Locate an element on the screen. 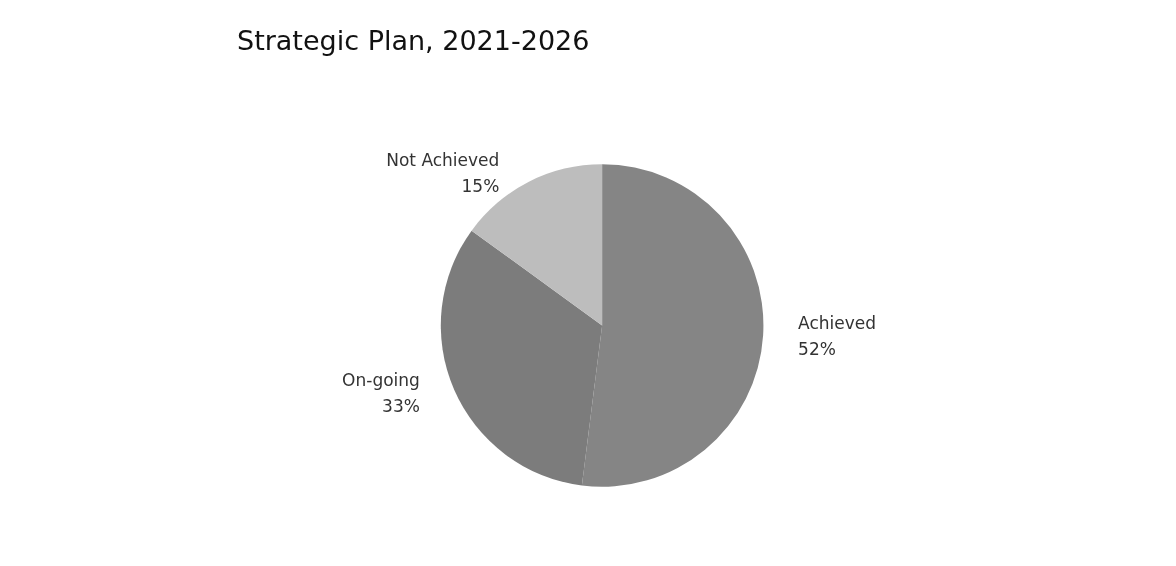 This screenshot has height=566, width=1176. data-label: 52% is located at coordinates (817, 349).